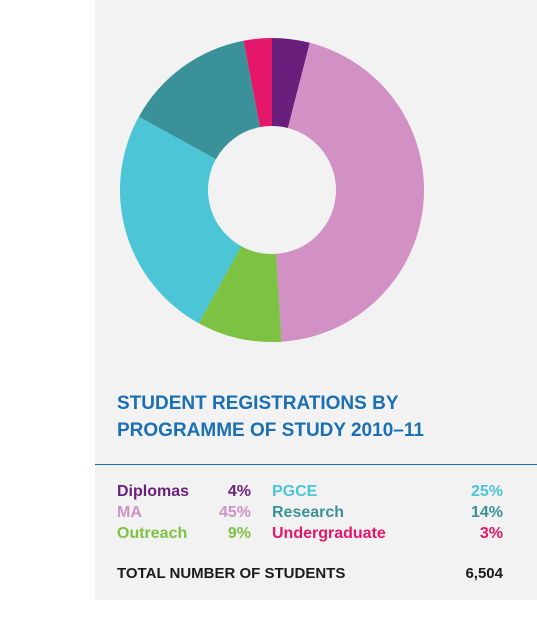 Image resolution: width=537 pixels, height=618 pixels. I want to click on legend-label: Research, so click(308, 512).